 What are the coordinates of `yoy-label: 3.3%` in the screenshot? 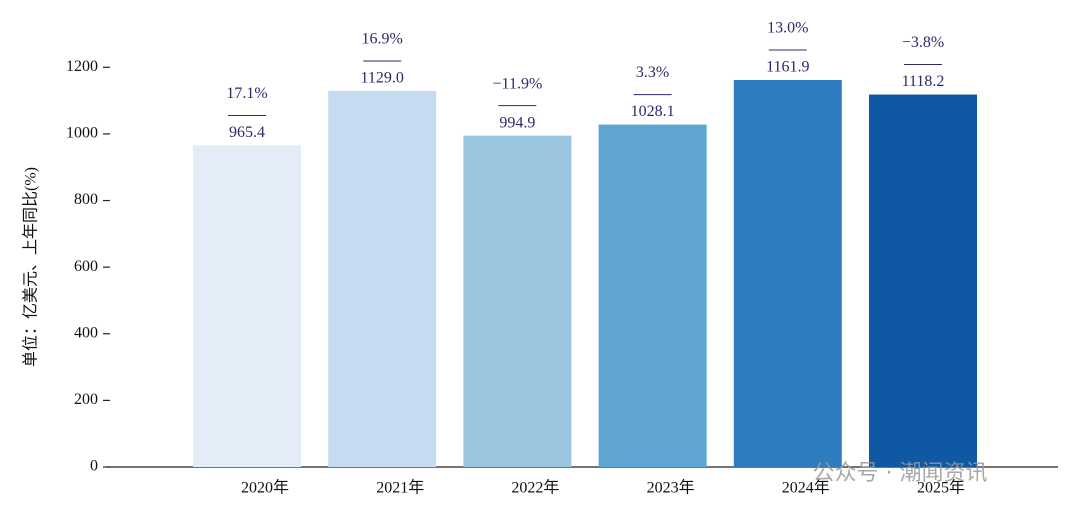 It's located at (652, 72).